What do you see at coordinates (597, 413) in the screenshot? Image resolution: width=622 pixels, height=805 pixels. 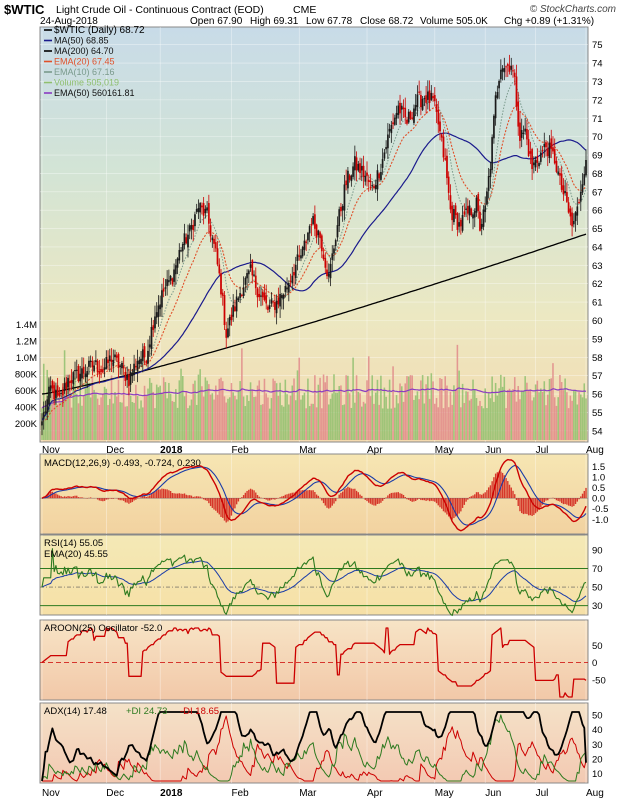 I see `price-tick-label: 55` at bounding box center [597, 413].